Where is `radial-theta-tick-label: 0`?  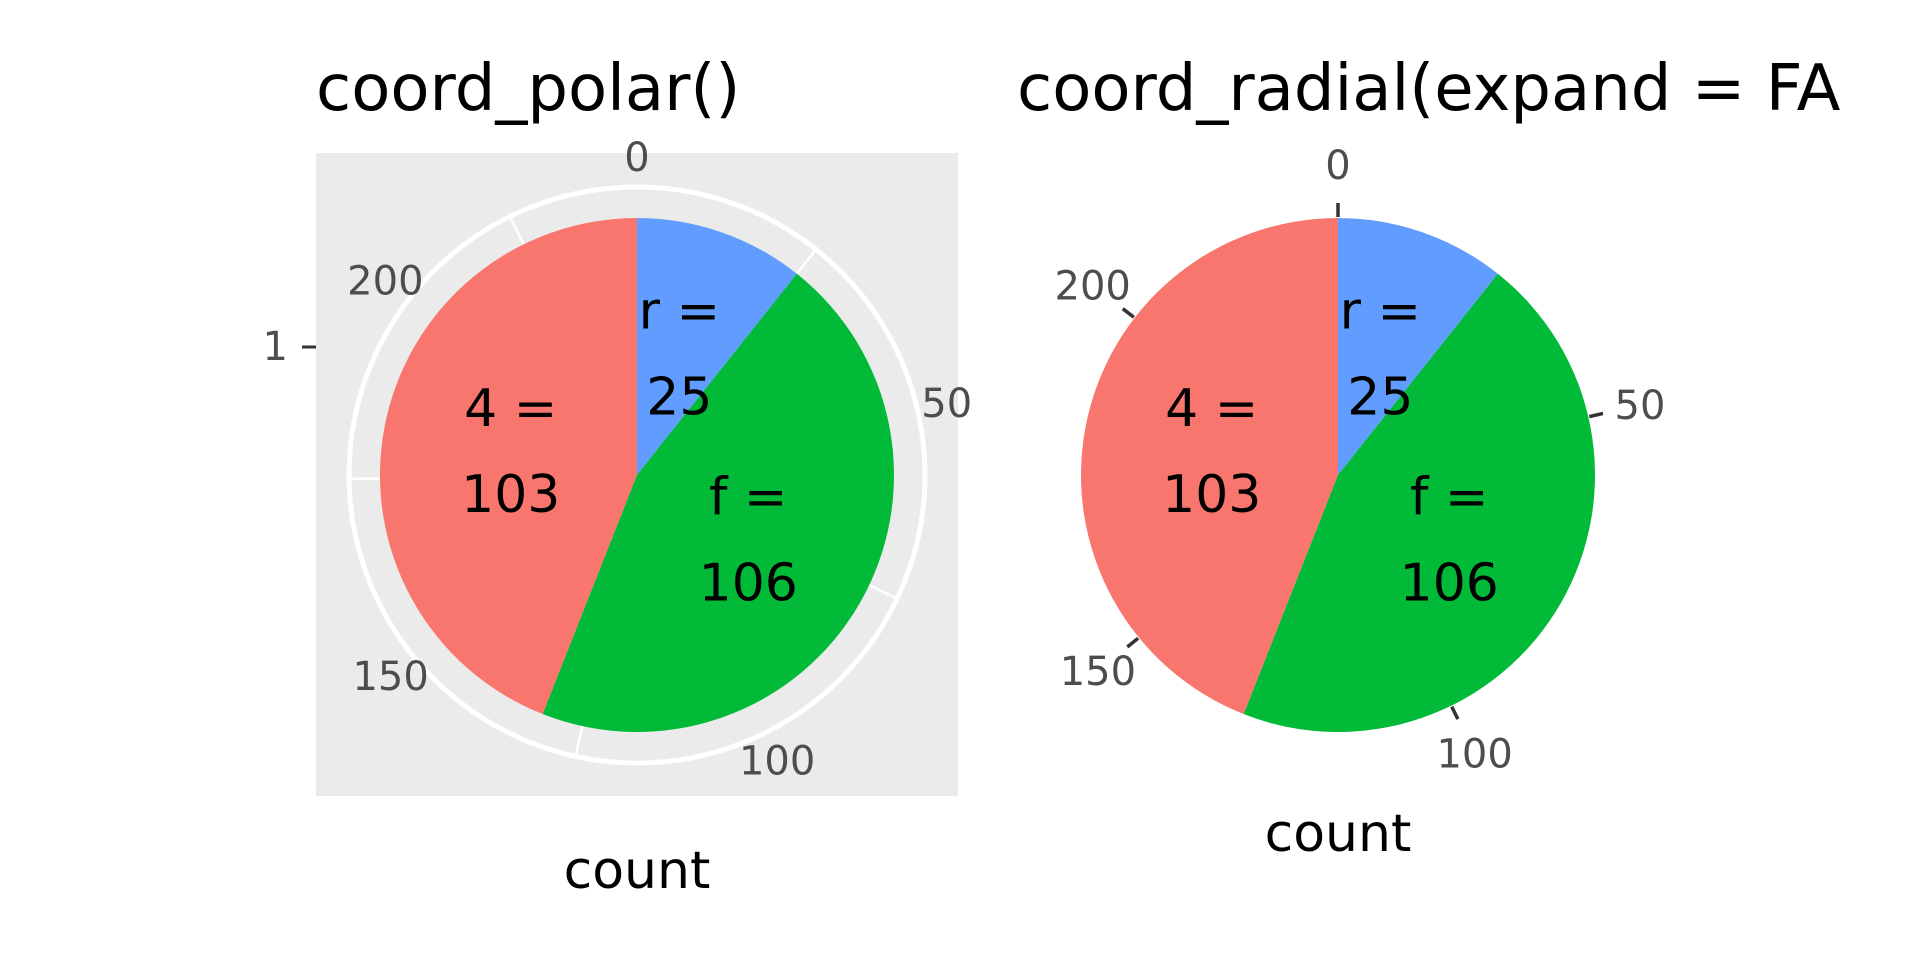 radial-theta-tick-label: 0 is located at coordinates (1337, 166).